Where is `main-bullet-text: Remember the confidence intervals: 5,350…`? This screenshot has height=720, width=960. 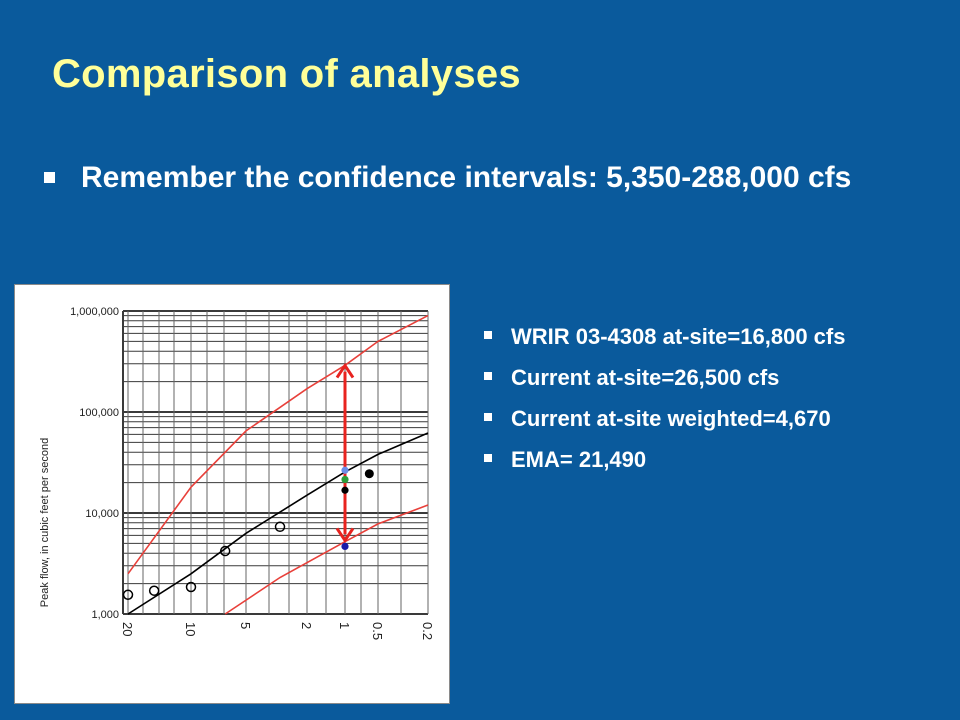
main-bullet-text: Remember the confidence intervals: 5,350… is located at coordinates (466, 177).